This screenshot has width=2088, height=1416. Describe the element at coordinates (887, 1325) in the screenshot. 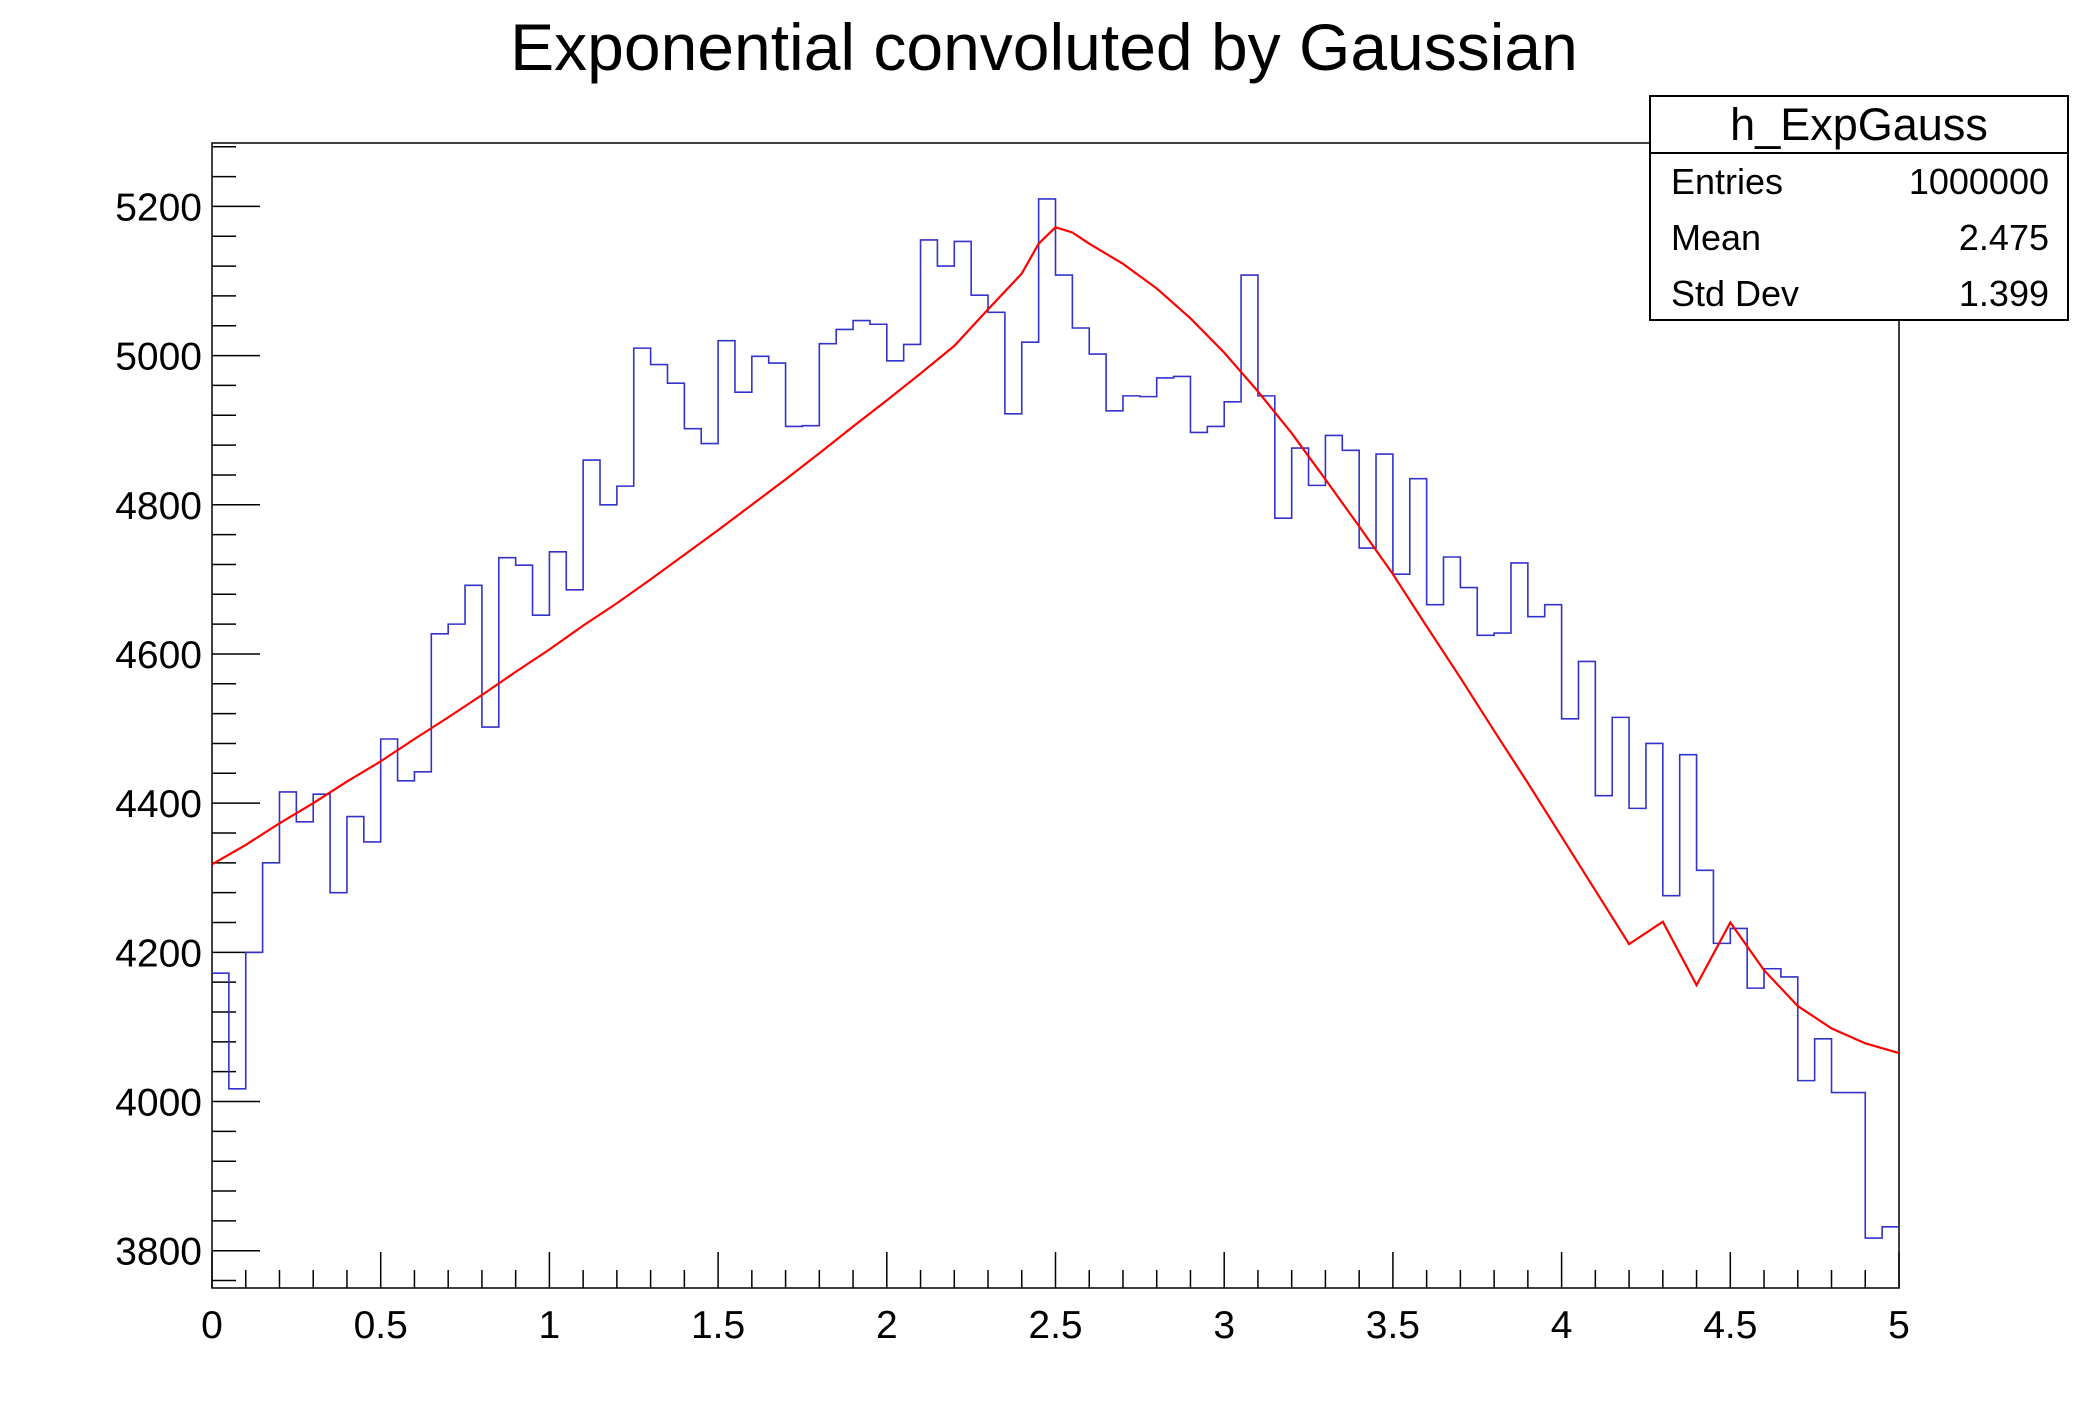

I see `x-tick-label: 2` at that location.